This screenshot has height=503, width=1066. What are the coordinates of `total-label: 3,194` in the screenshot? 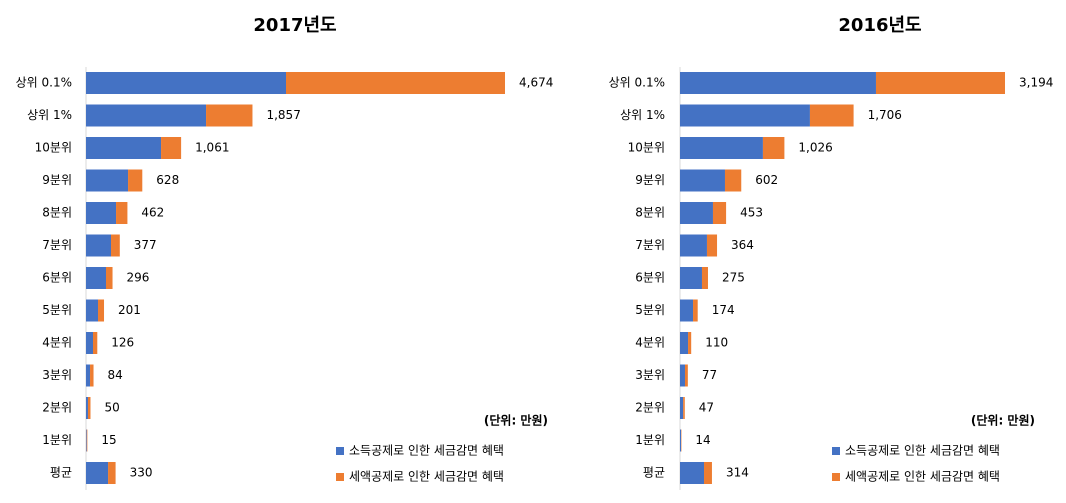 It's located at (1036, 83).